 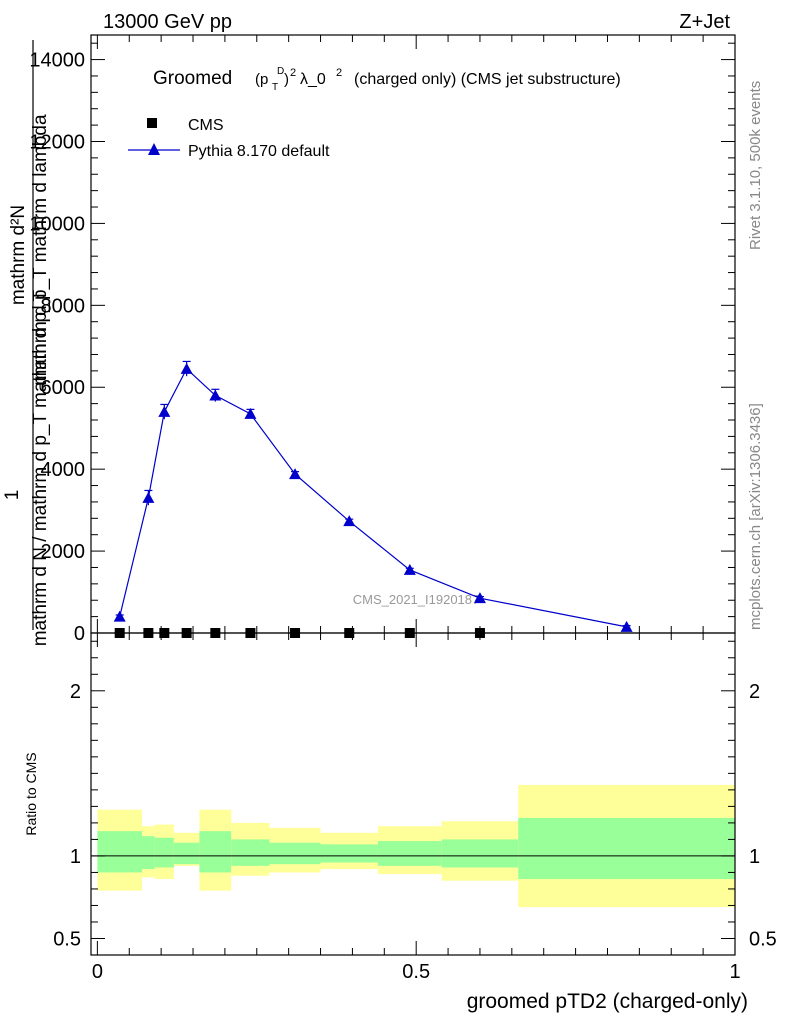 I want to click on ratio-y-tick-label: 2, so click(x=75, y=692).